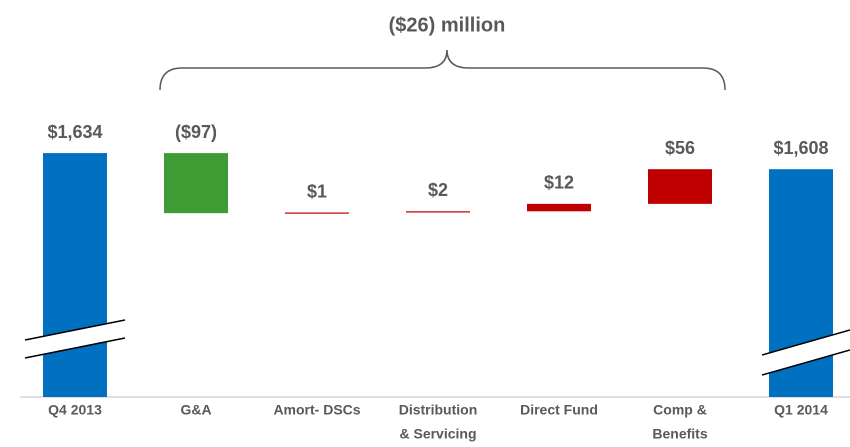 The width and height of the screenshot is (850, 447). I want to click on x-tick-label: Q4 2013, so click(75, 410).